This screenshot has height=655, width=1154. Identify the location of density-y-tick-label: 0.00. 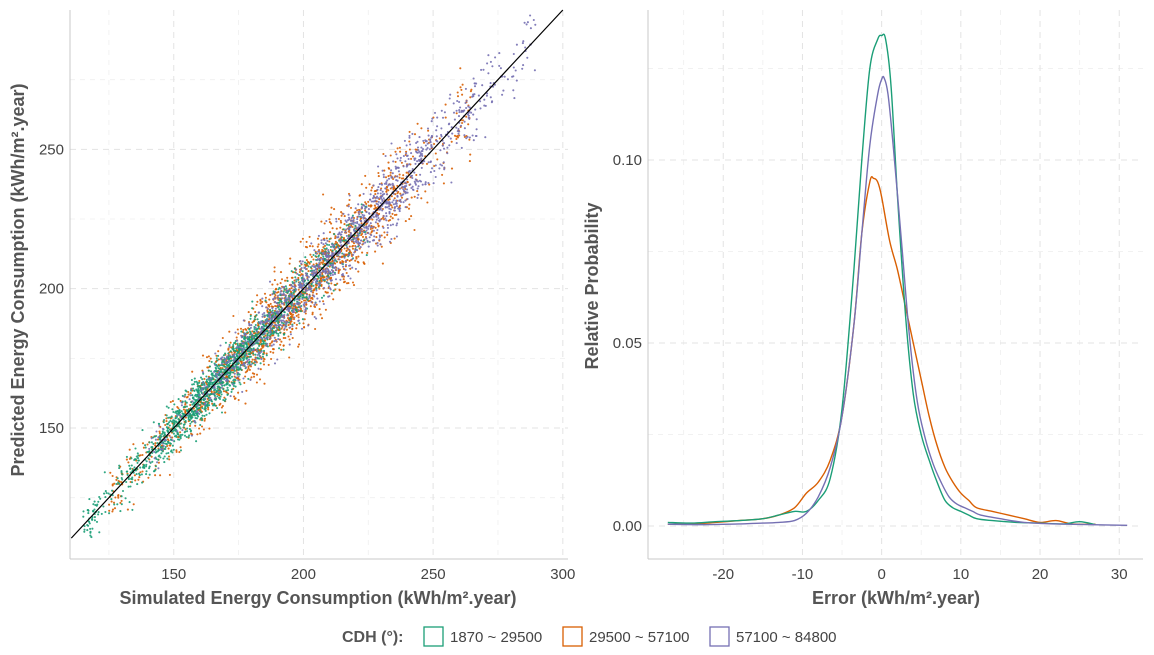
(627, 526).